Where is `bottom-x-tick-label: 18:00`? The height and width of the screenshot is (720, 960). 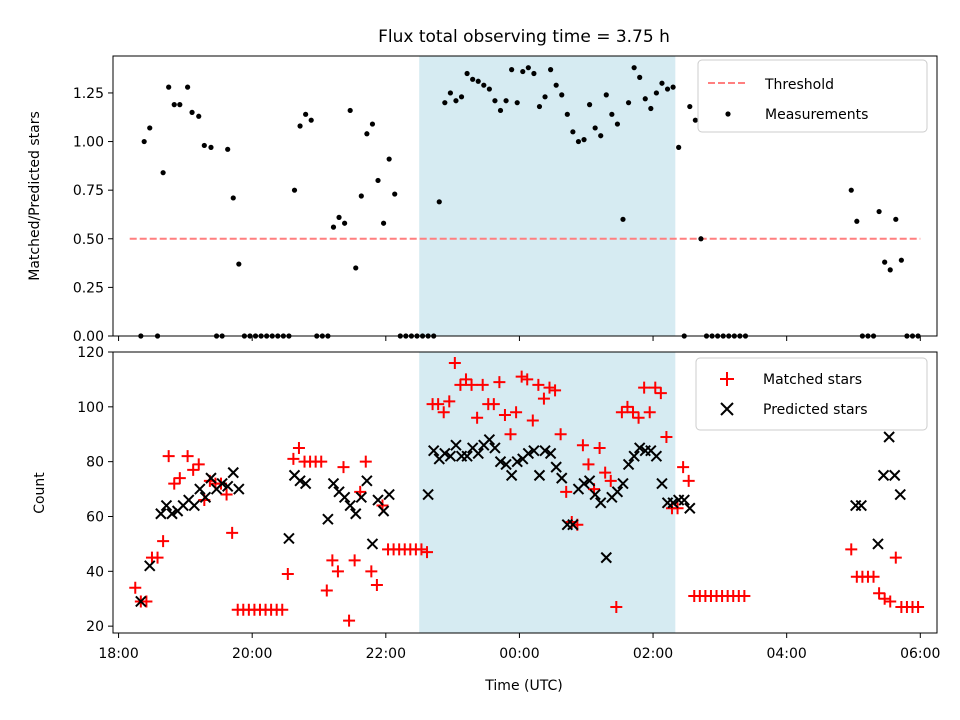
bottom-x-tick-label: 18:00 is located at coordinates (118, 654).